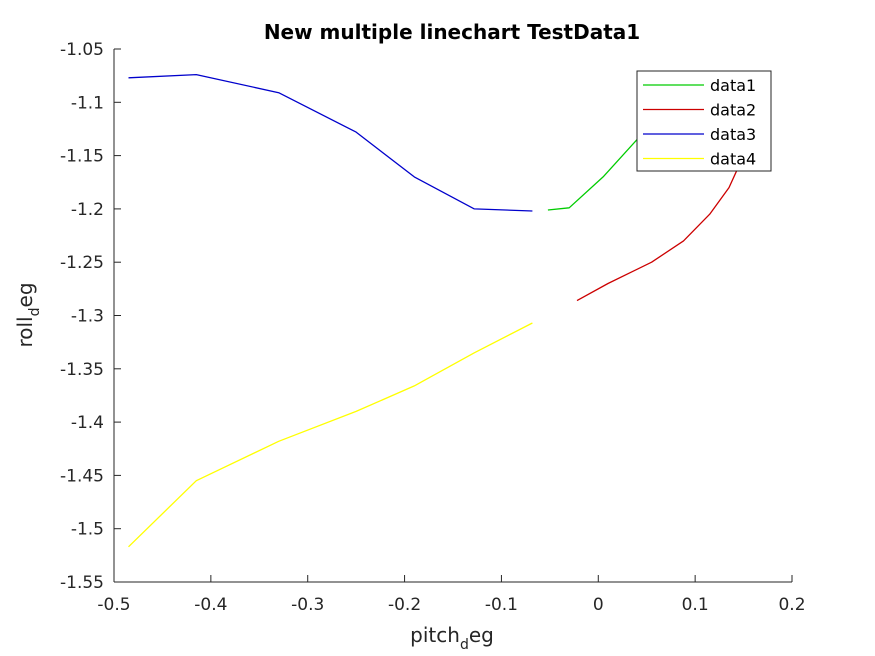 The image size is (875, 656). Describe the element at coordinates (733, 110) in the screenshot. I see `legend-label-data2: data2` at that location.